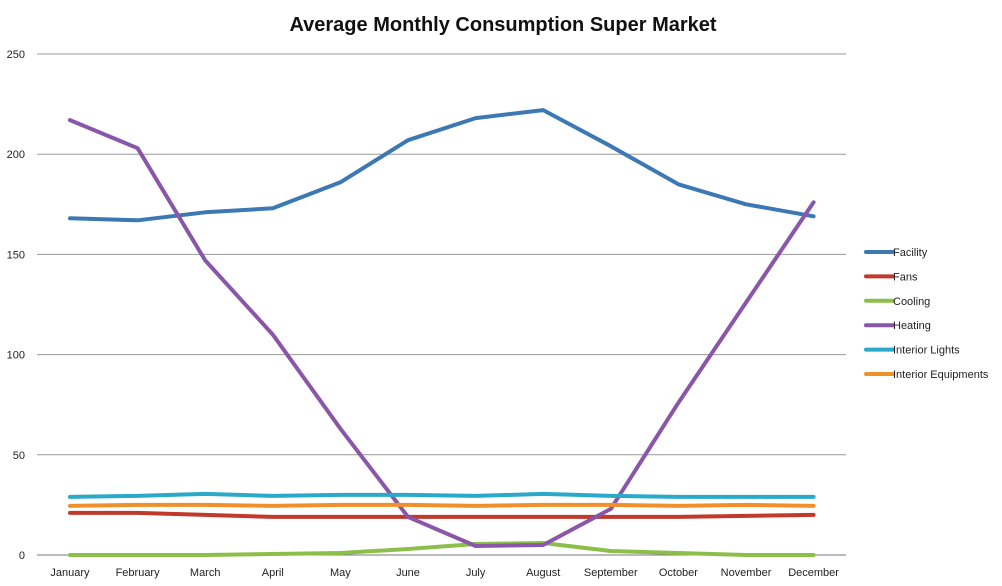 The image size is (1002, 586). Describe the element at coordinates (905, 277) in the screenshot. I see `legend-label: Fans` at that location.